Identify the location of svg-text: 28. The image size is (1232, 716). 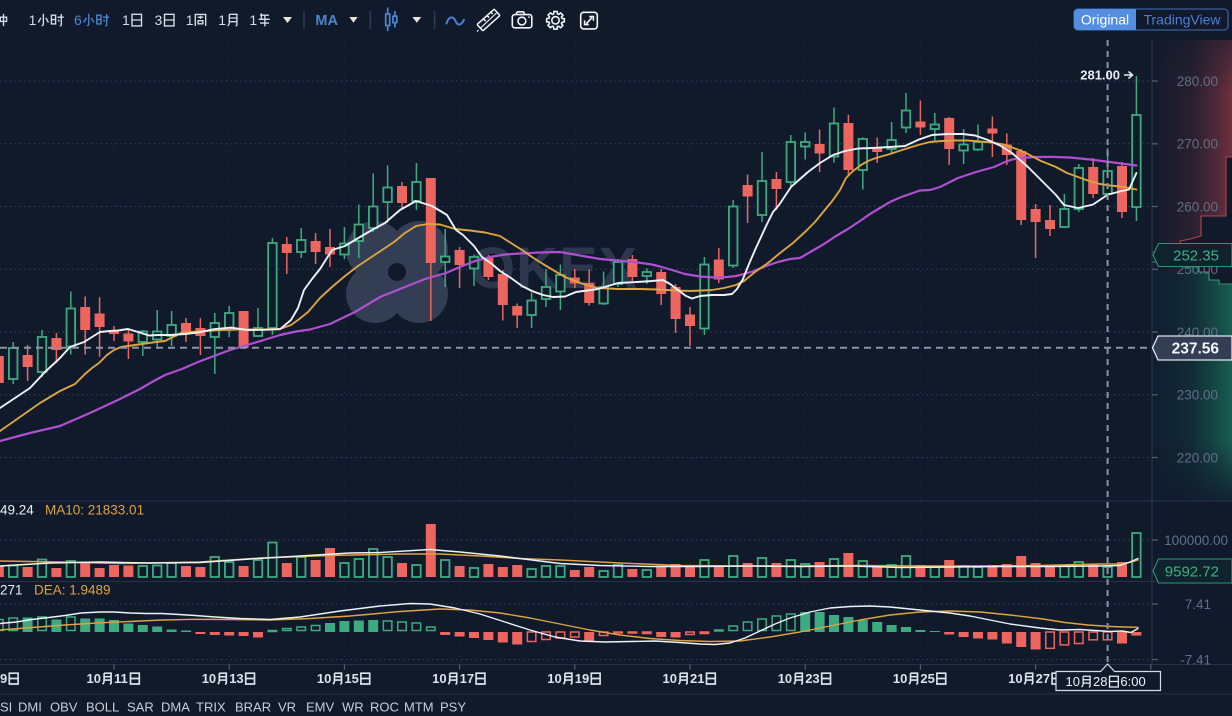
(1100, 681).